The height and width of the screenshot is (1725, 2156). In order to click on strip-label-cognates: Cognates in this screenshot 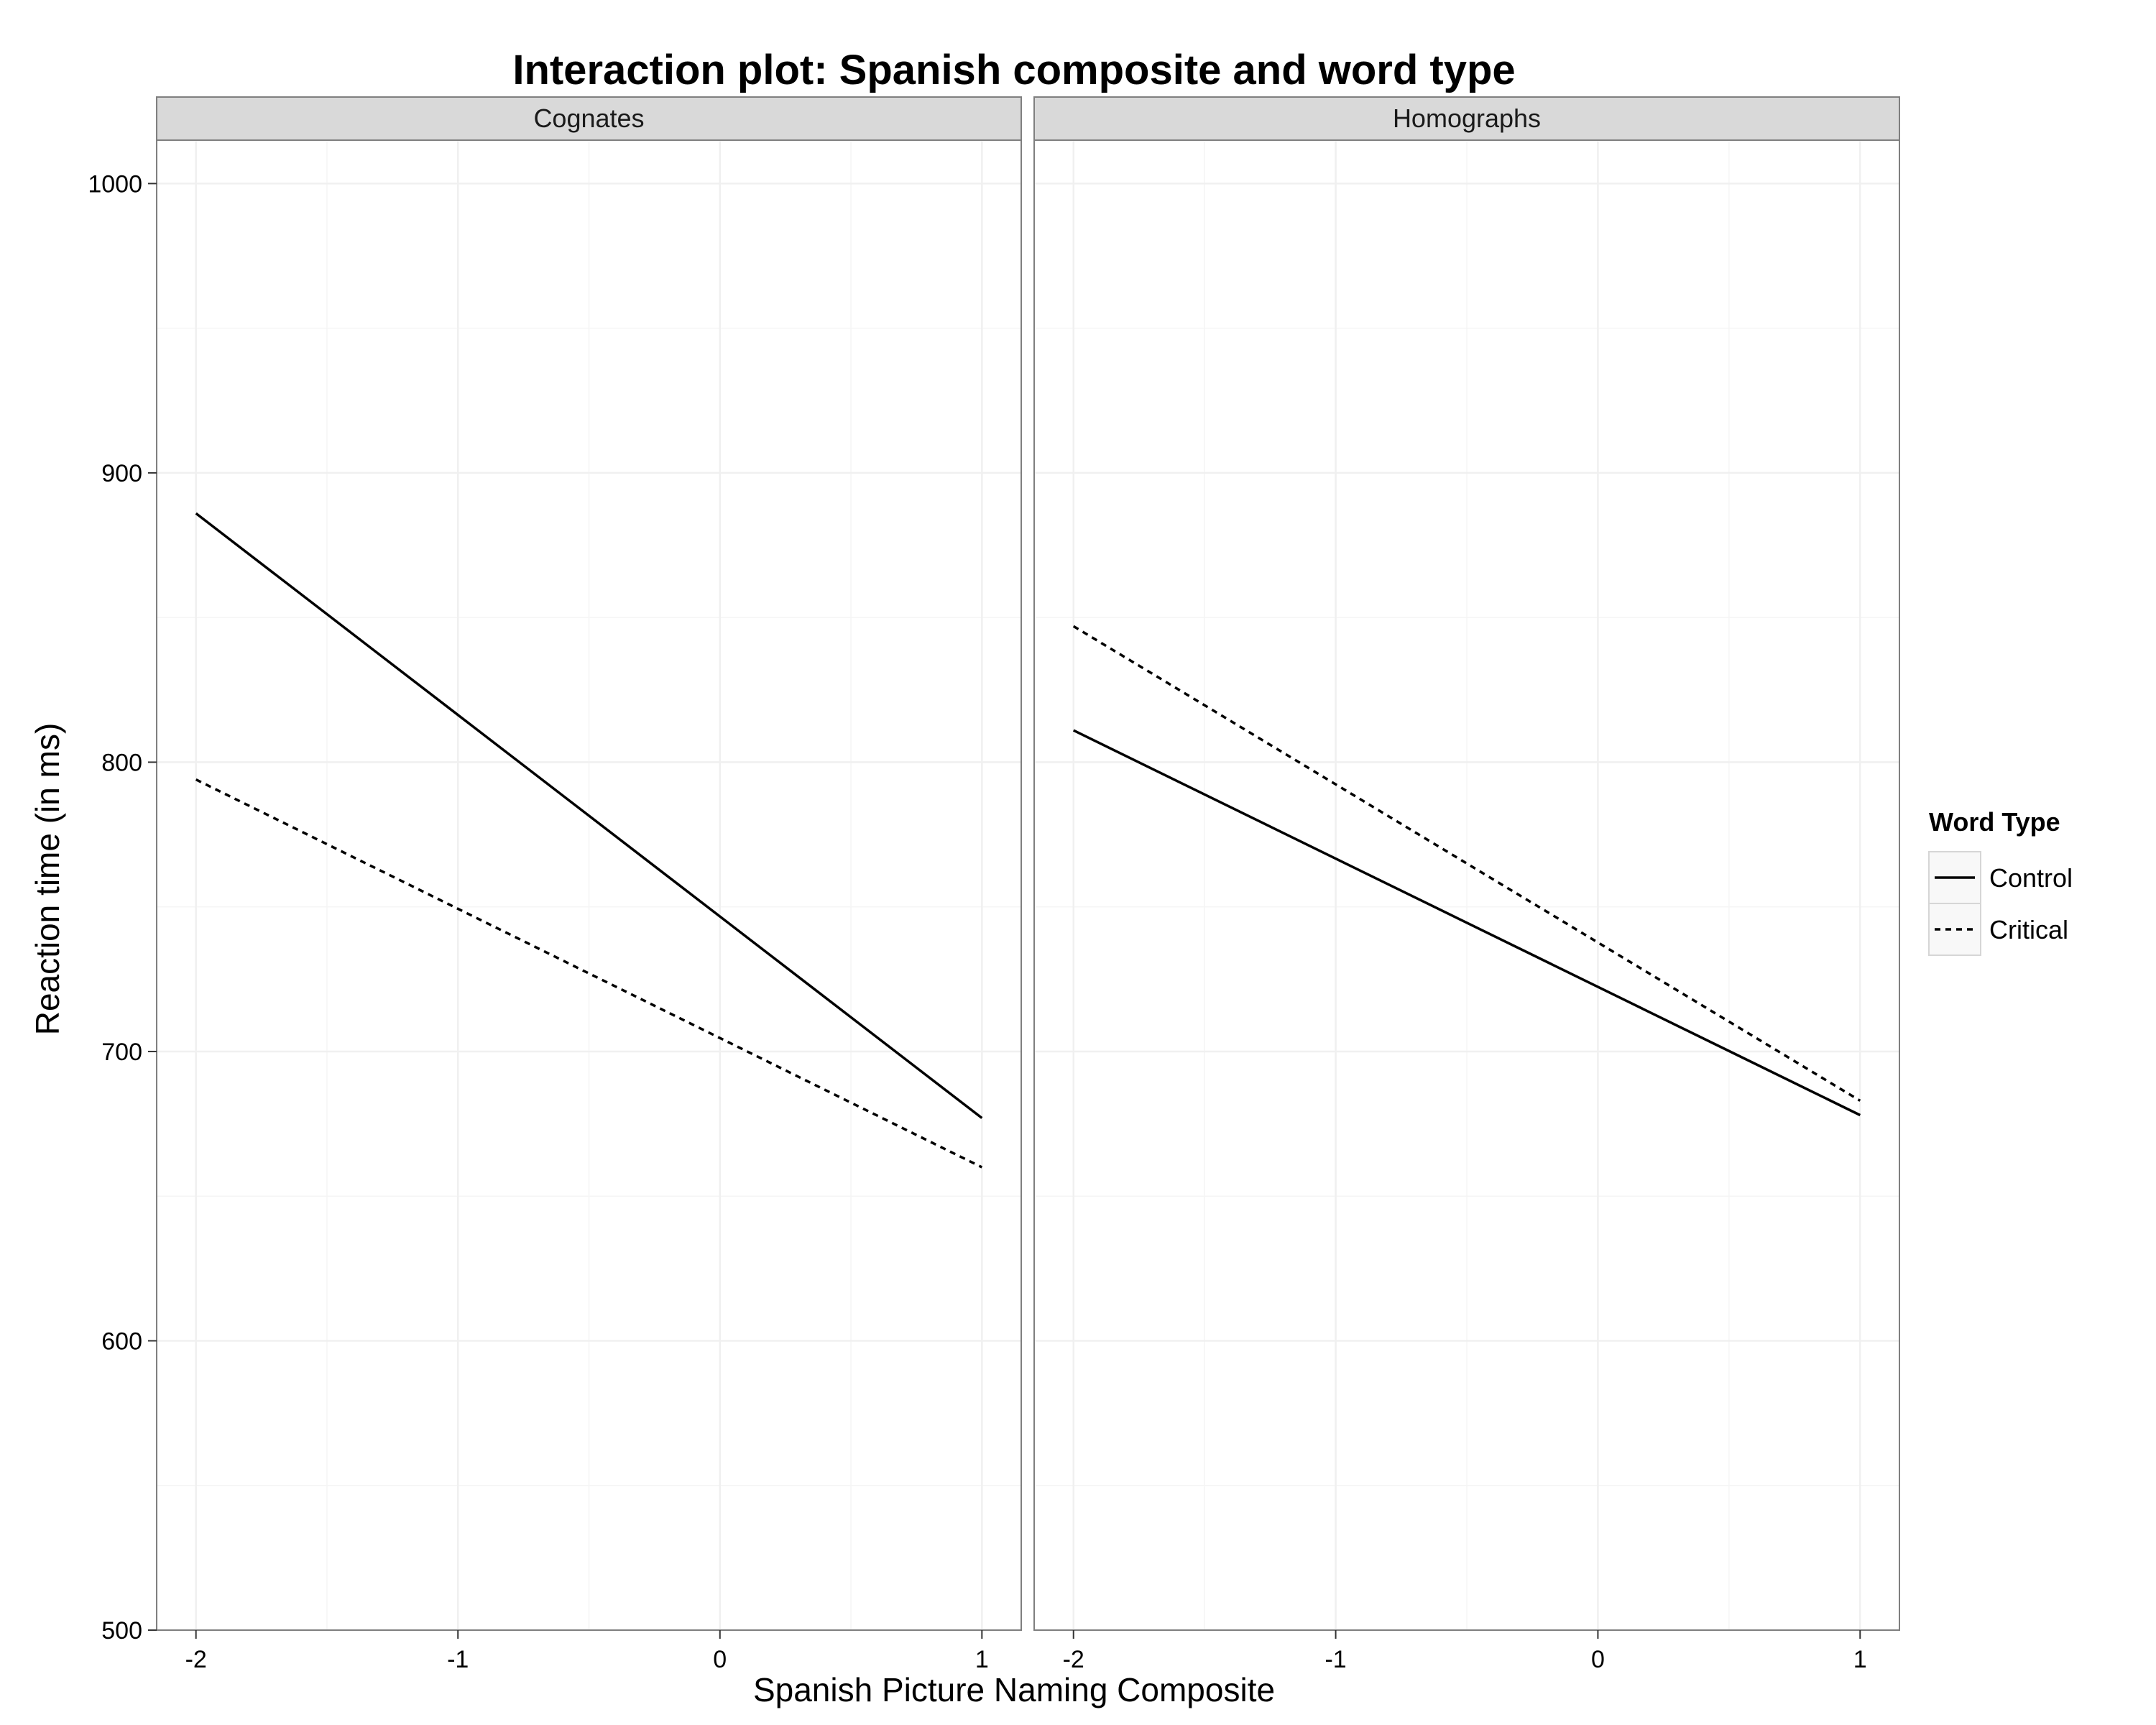, I will do `click(588, 118)`.